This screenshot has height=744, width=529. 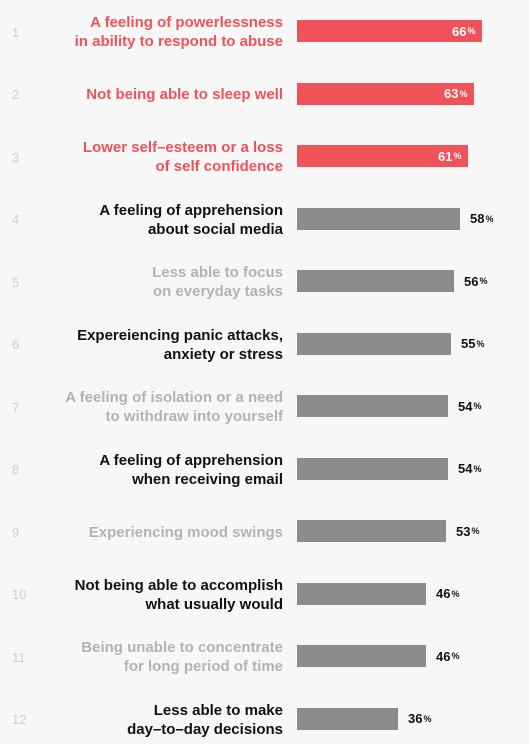 What do you see at coordinates (214, 604) in the screenshot?
I see `category-label-line: what usually would` at bounding box center [214, 604].